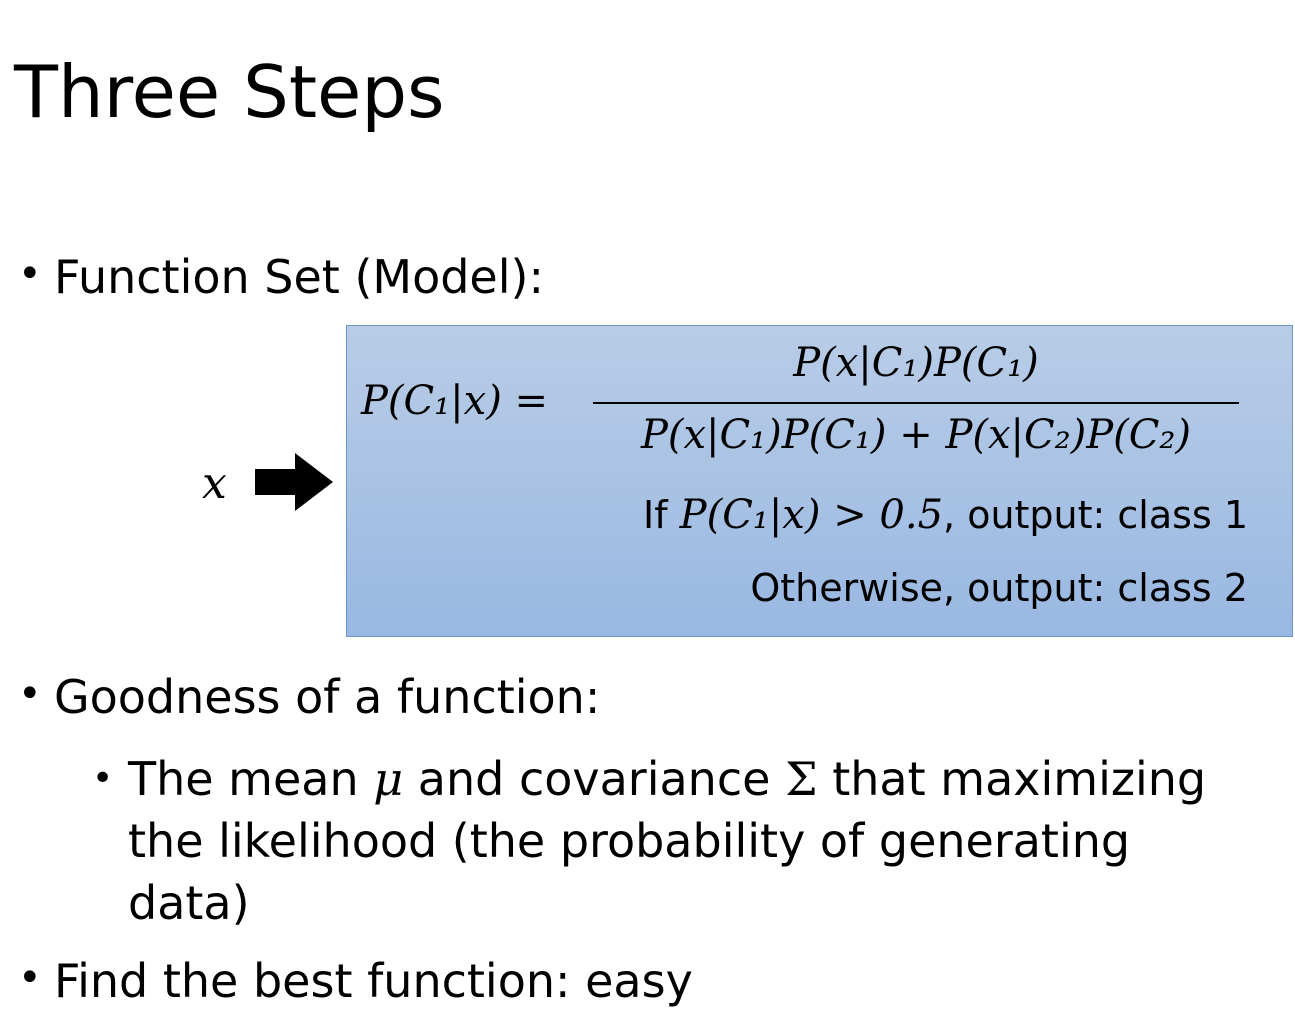  I want to click on posterior-lhs: P(C₁|x) =, so click(455, 401).